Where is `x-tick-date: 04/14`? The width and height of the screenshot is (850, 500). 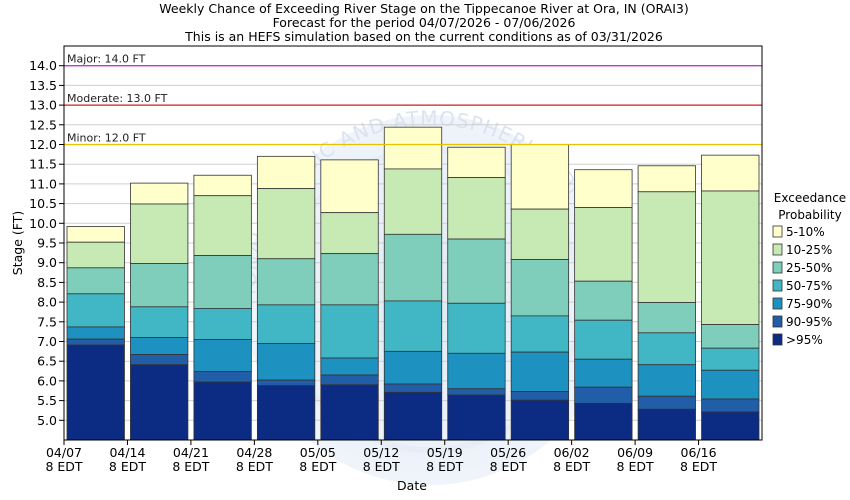 x-tick-date: 04/14 is located at coordinates (127, 452).